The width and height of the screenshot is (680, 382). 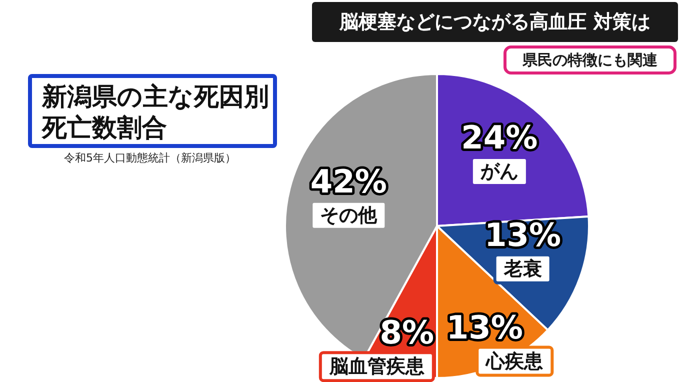 What do you see at coordinates (514, 361) in the screenshot?
I see `slice-label: 心疾患` at bounding box center [514, 361].